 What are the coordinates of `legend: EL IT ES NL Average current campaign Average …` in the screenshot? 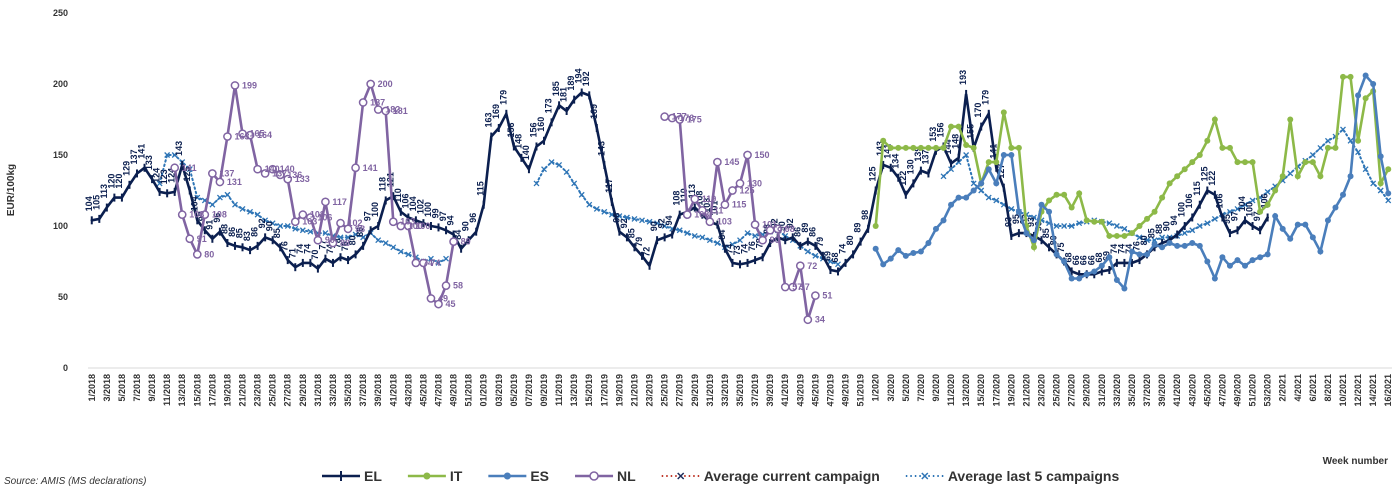 It's located at (720, 476).